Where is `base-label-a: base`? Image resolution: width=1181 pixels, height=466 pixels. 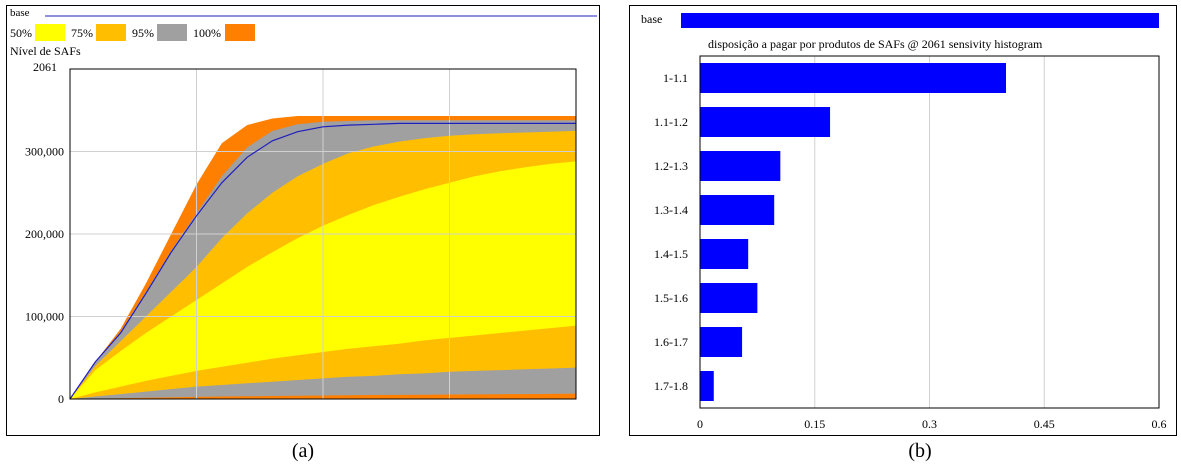
base-label-a: base is located at coordinates (20, 13).